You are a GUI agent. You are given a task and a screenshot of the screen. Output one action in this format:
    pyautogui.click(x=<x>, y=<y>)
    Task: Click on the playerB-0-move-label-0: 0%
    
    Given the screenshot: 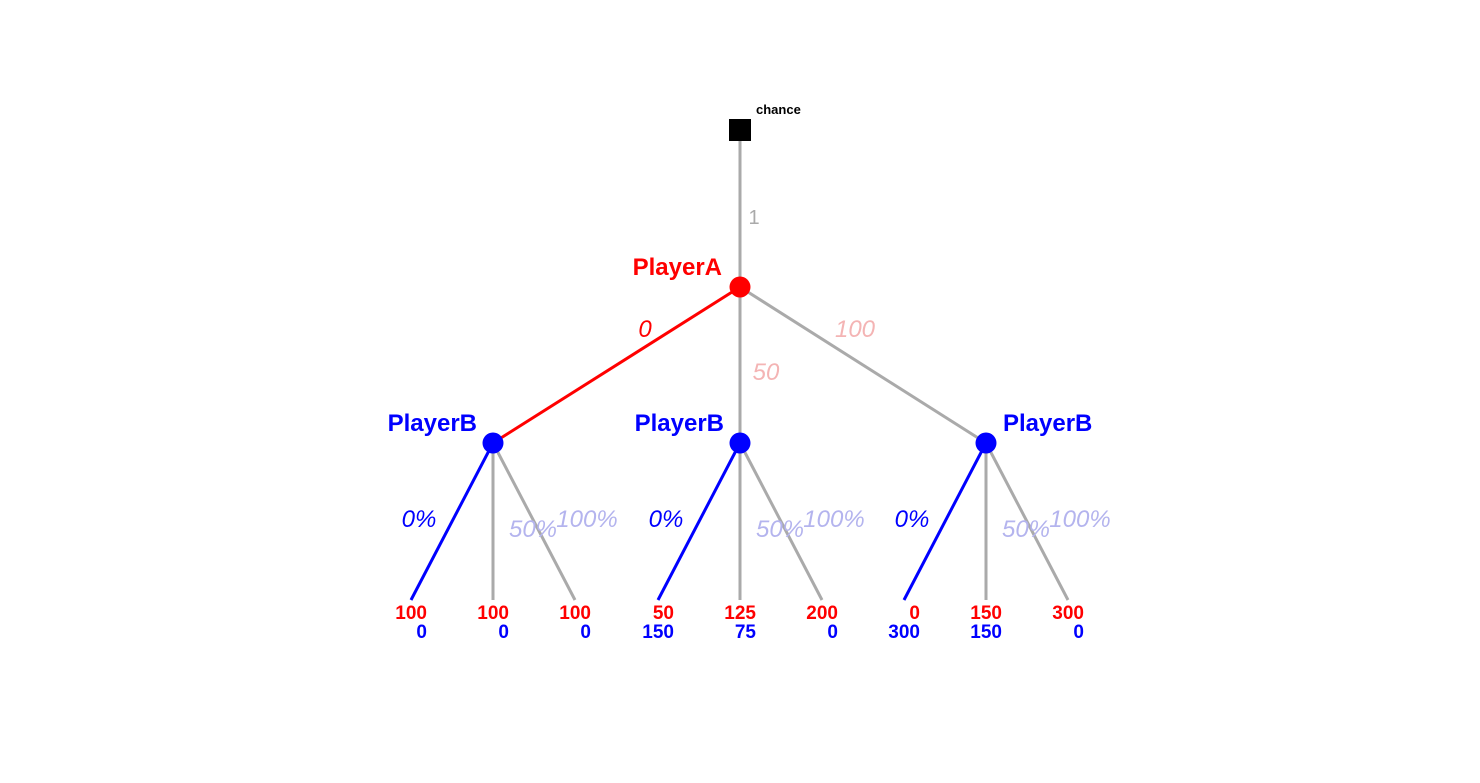 What is the action you would take?
    pyautogui.click(x=419, y=519)
    